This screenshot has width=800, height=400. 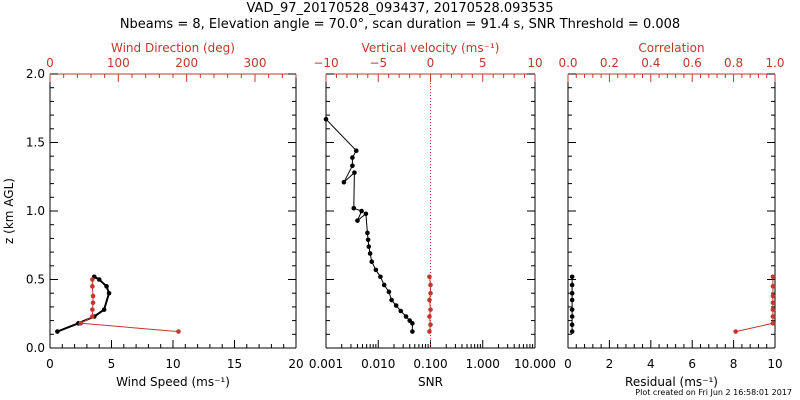 What do you see at coordinates (430, 382) in the screenshot?
I see `x-axis-label: SNR` at bounding box center [430, 382].